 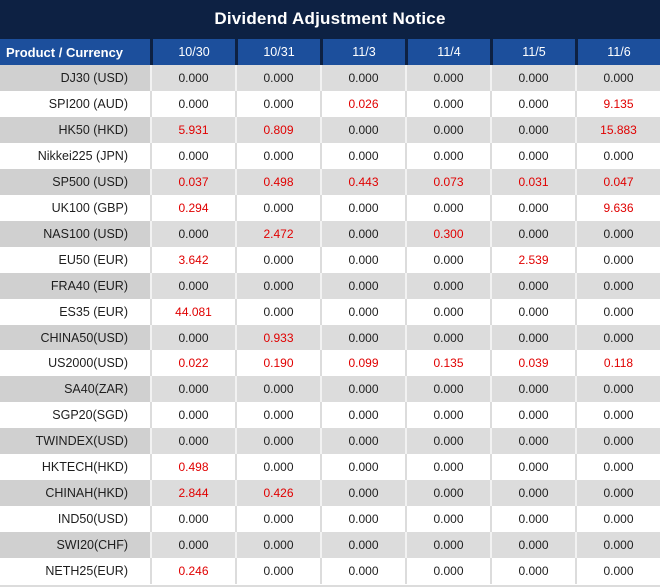 I want to click on product-cell: CHINAH(HKD), so click(x=75, y=493).